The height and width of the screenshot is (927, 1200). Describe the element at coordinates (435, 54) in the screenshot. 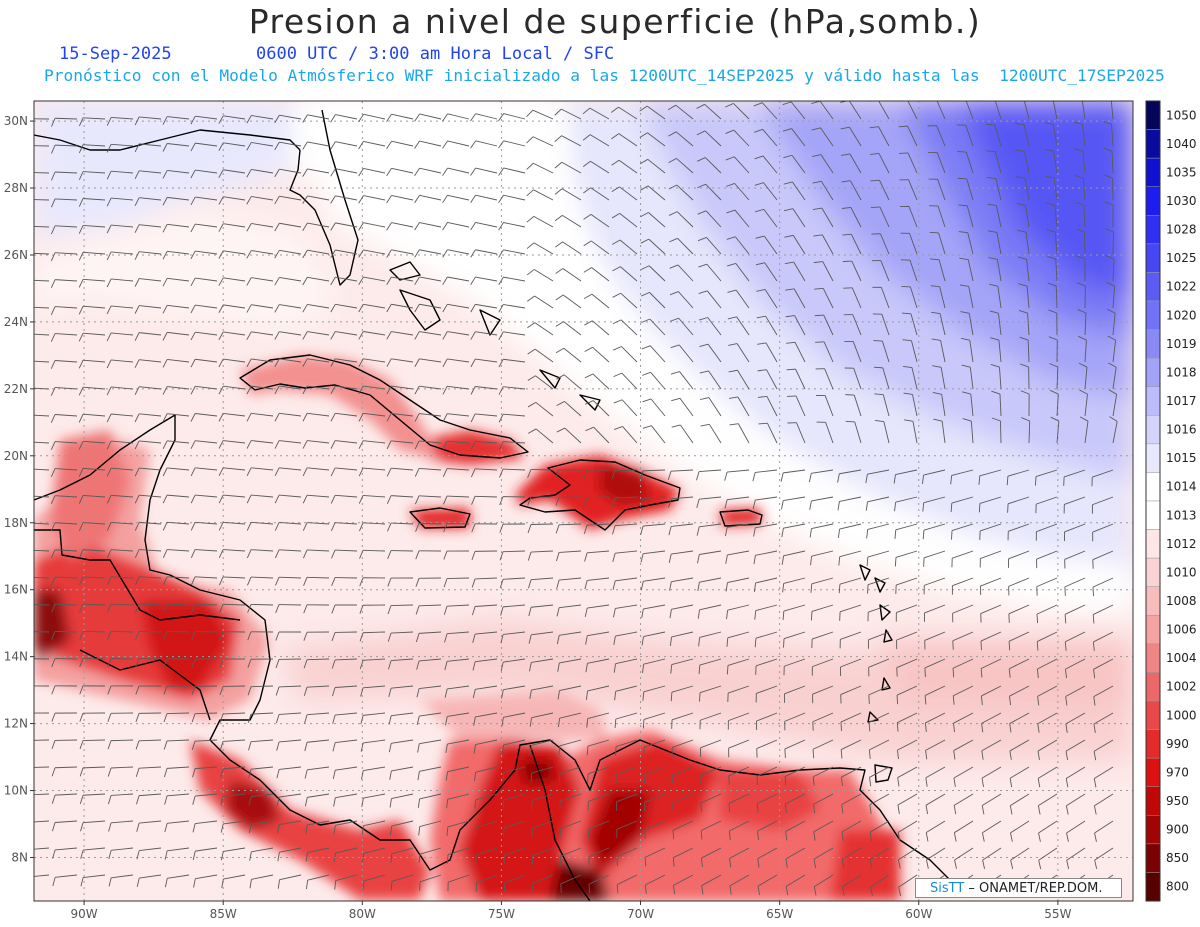

I see `valid-time-info: 0600 UTC / 3:00 am Hora Local / SFC` at that location.